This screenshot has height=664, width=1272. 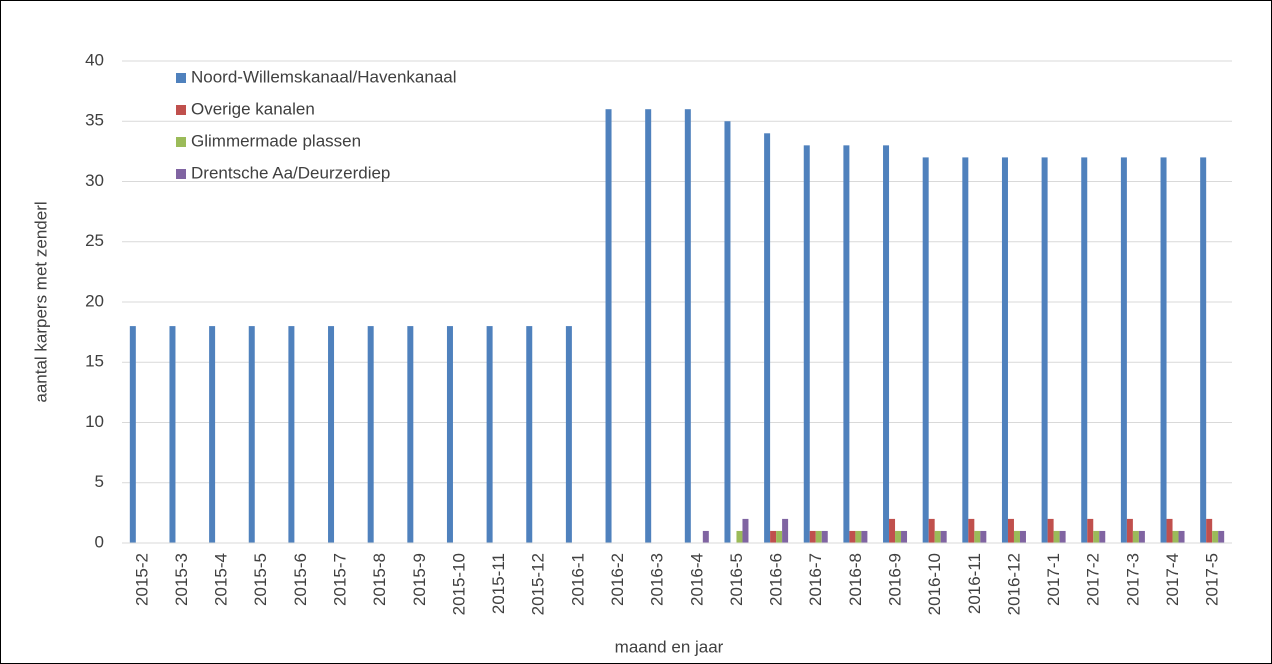 I want to click on y-tick-label: 40, so click(x=94, y=59).